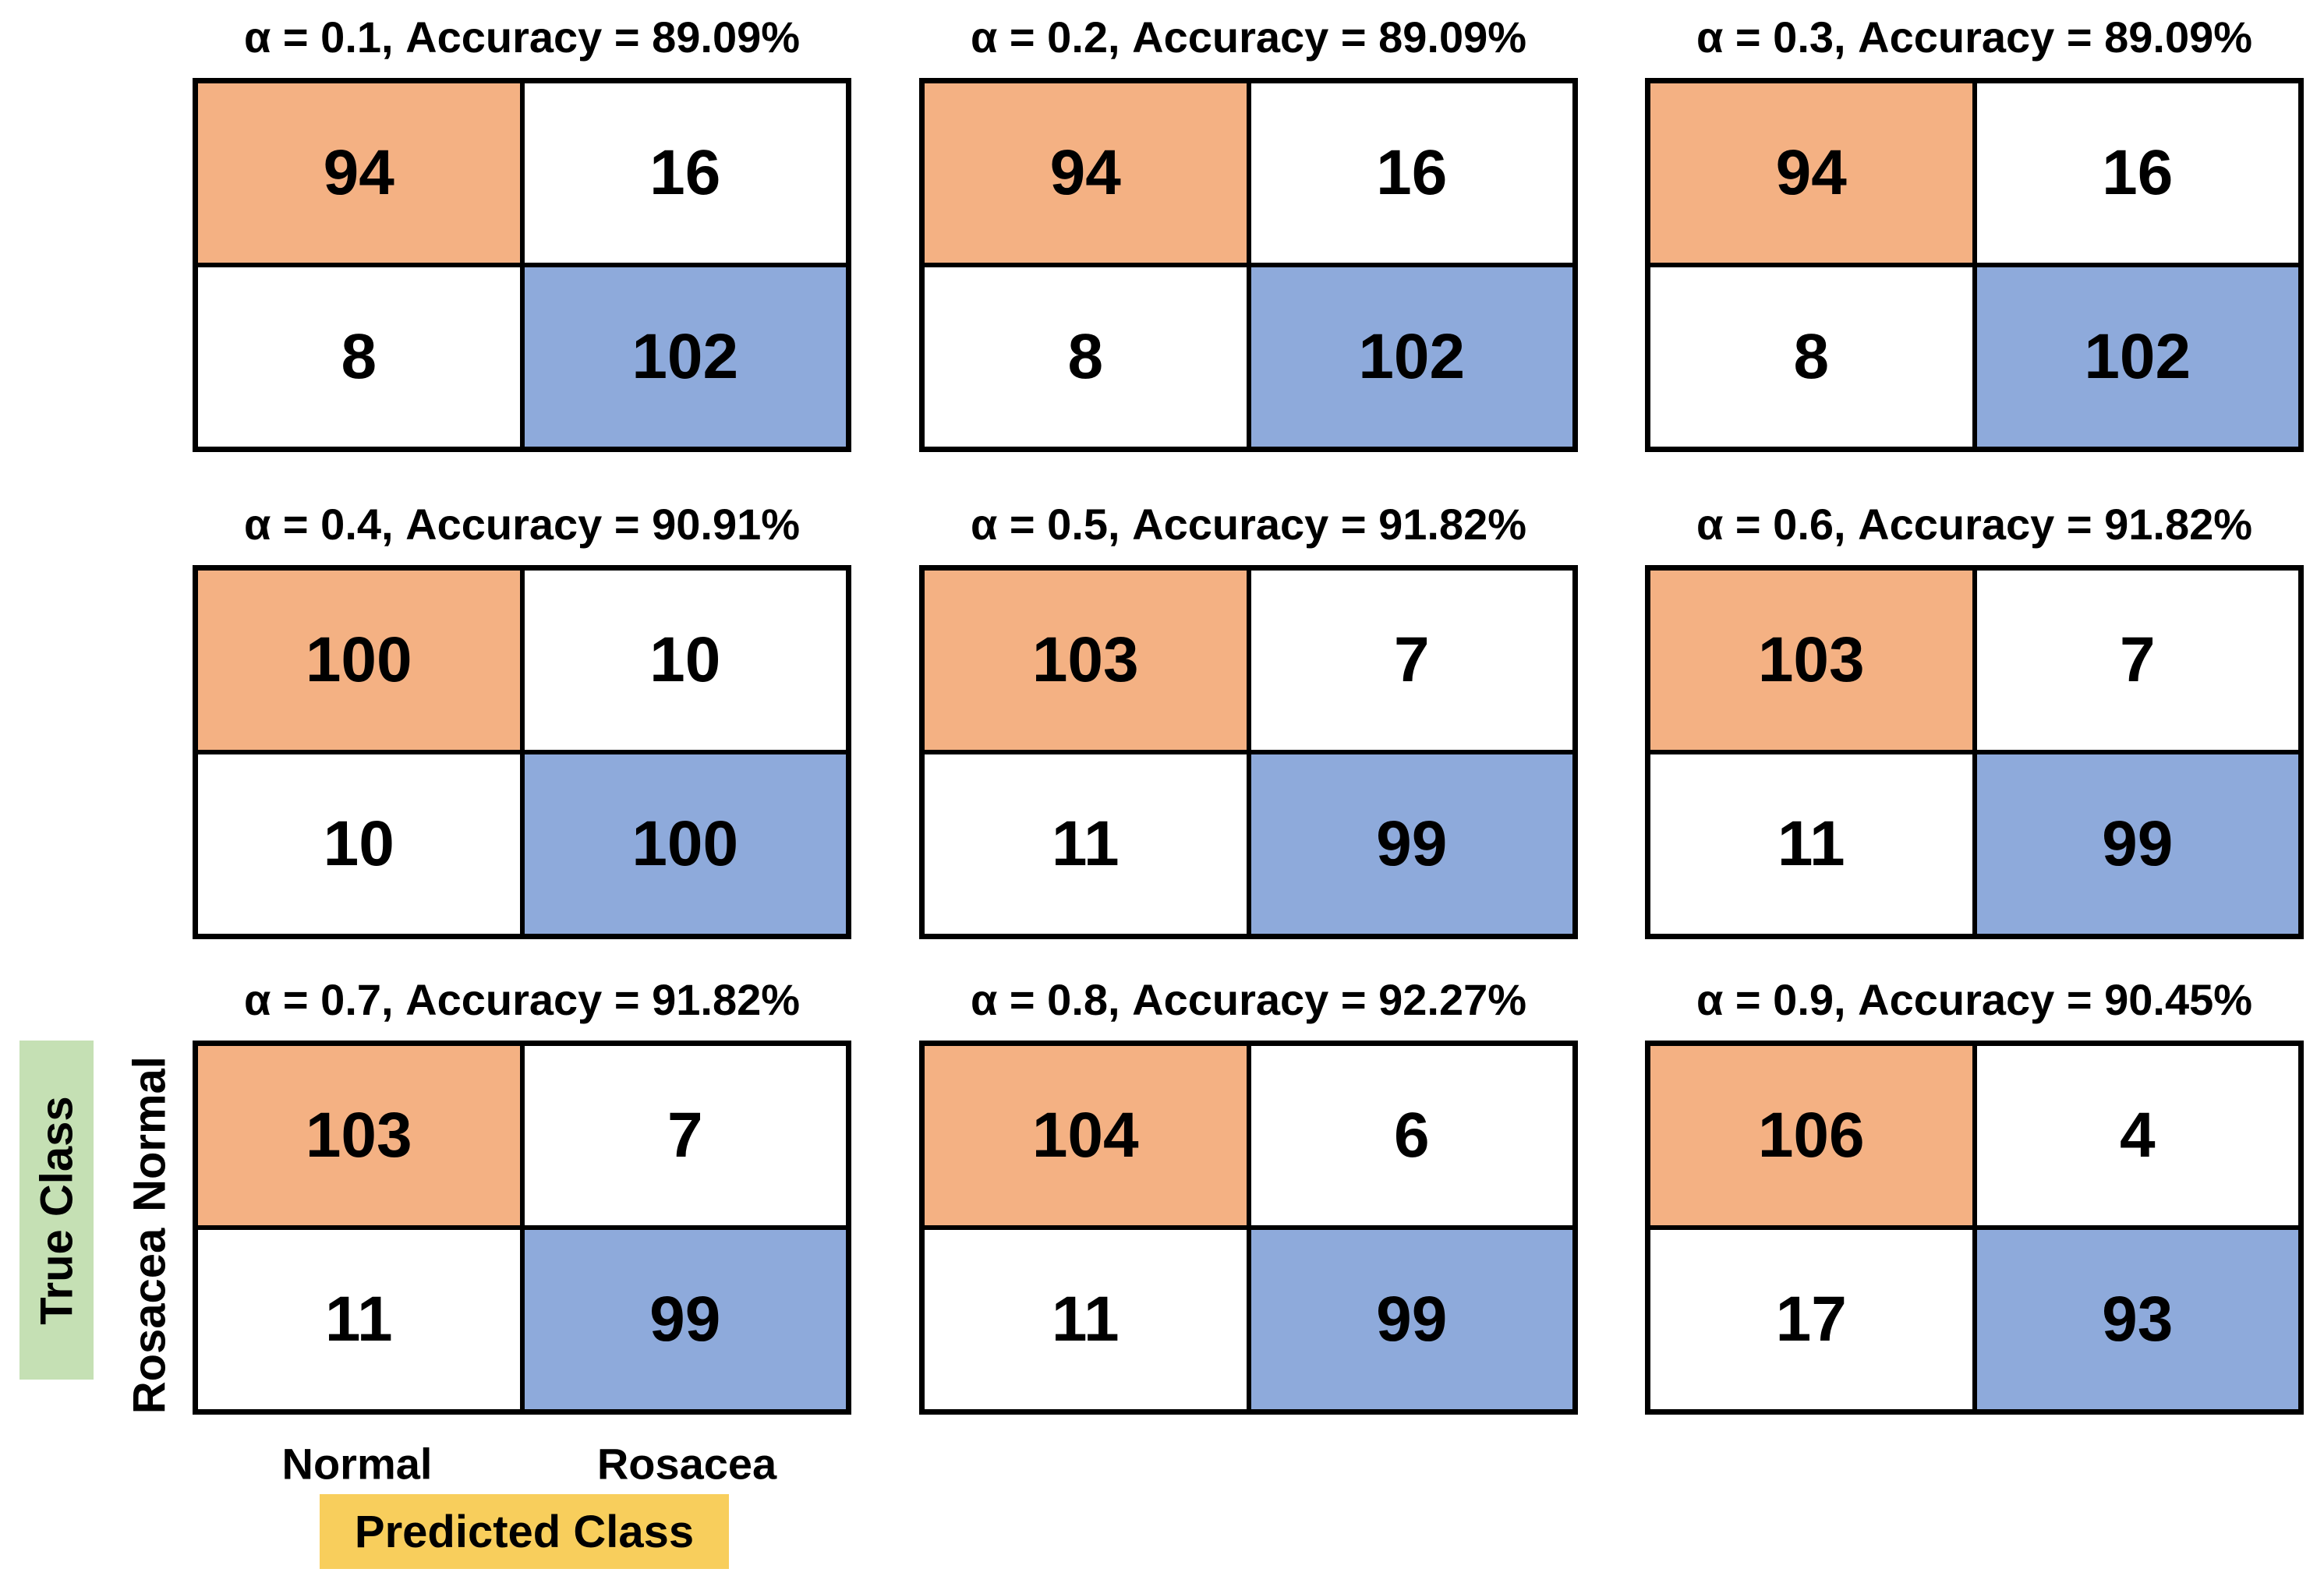 The height and width of the screenshot is (1583, 2324). Describe the element at coordinates (1811, 1135) in the screenshot. I see `cell-true-normal-pred-normal: 106` at that location.